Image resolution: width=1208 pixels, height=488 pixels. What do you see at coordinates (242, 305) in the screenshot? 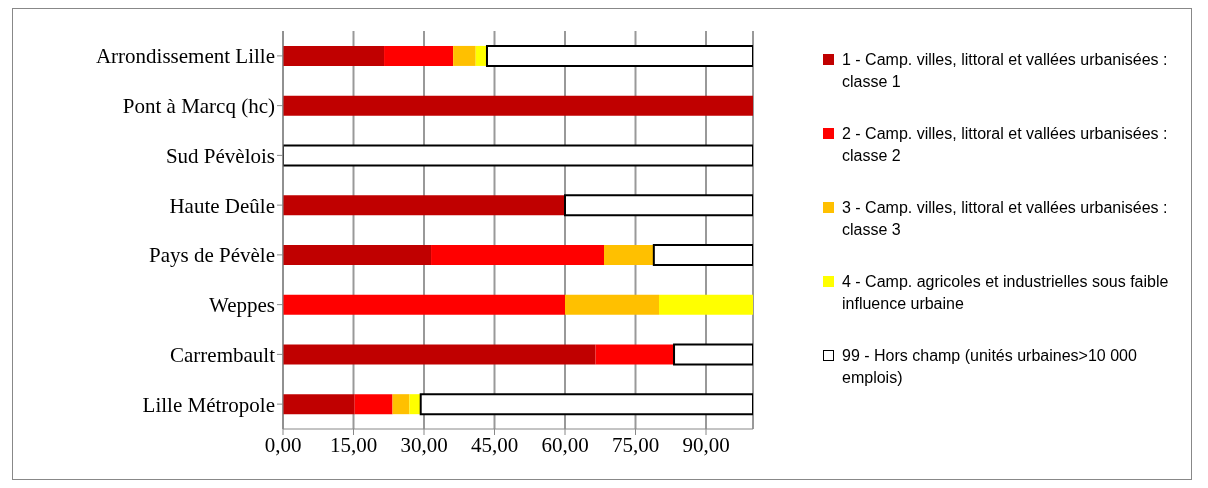
I see `y-tick-label: Weppes` at bounding box center [242, 305].